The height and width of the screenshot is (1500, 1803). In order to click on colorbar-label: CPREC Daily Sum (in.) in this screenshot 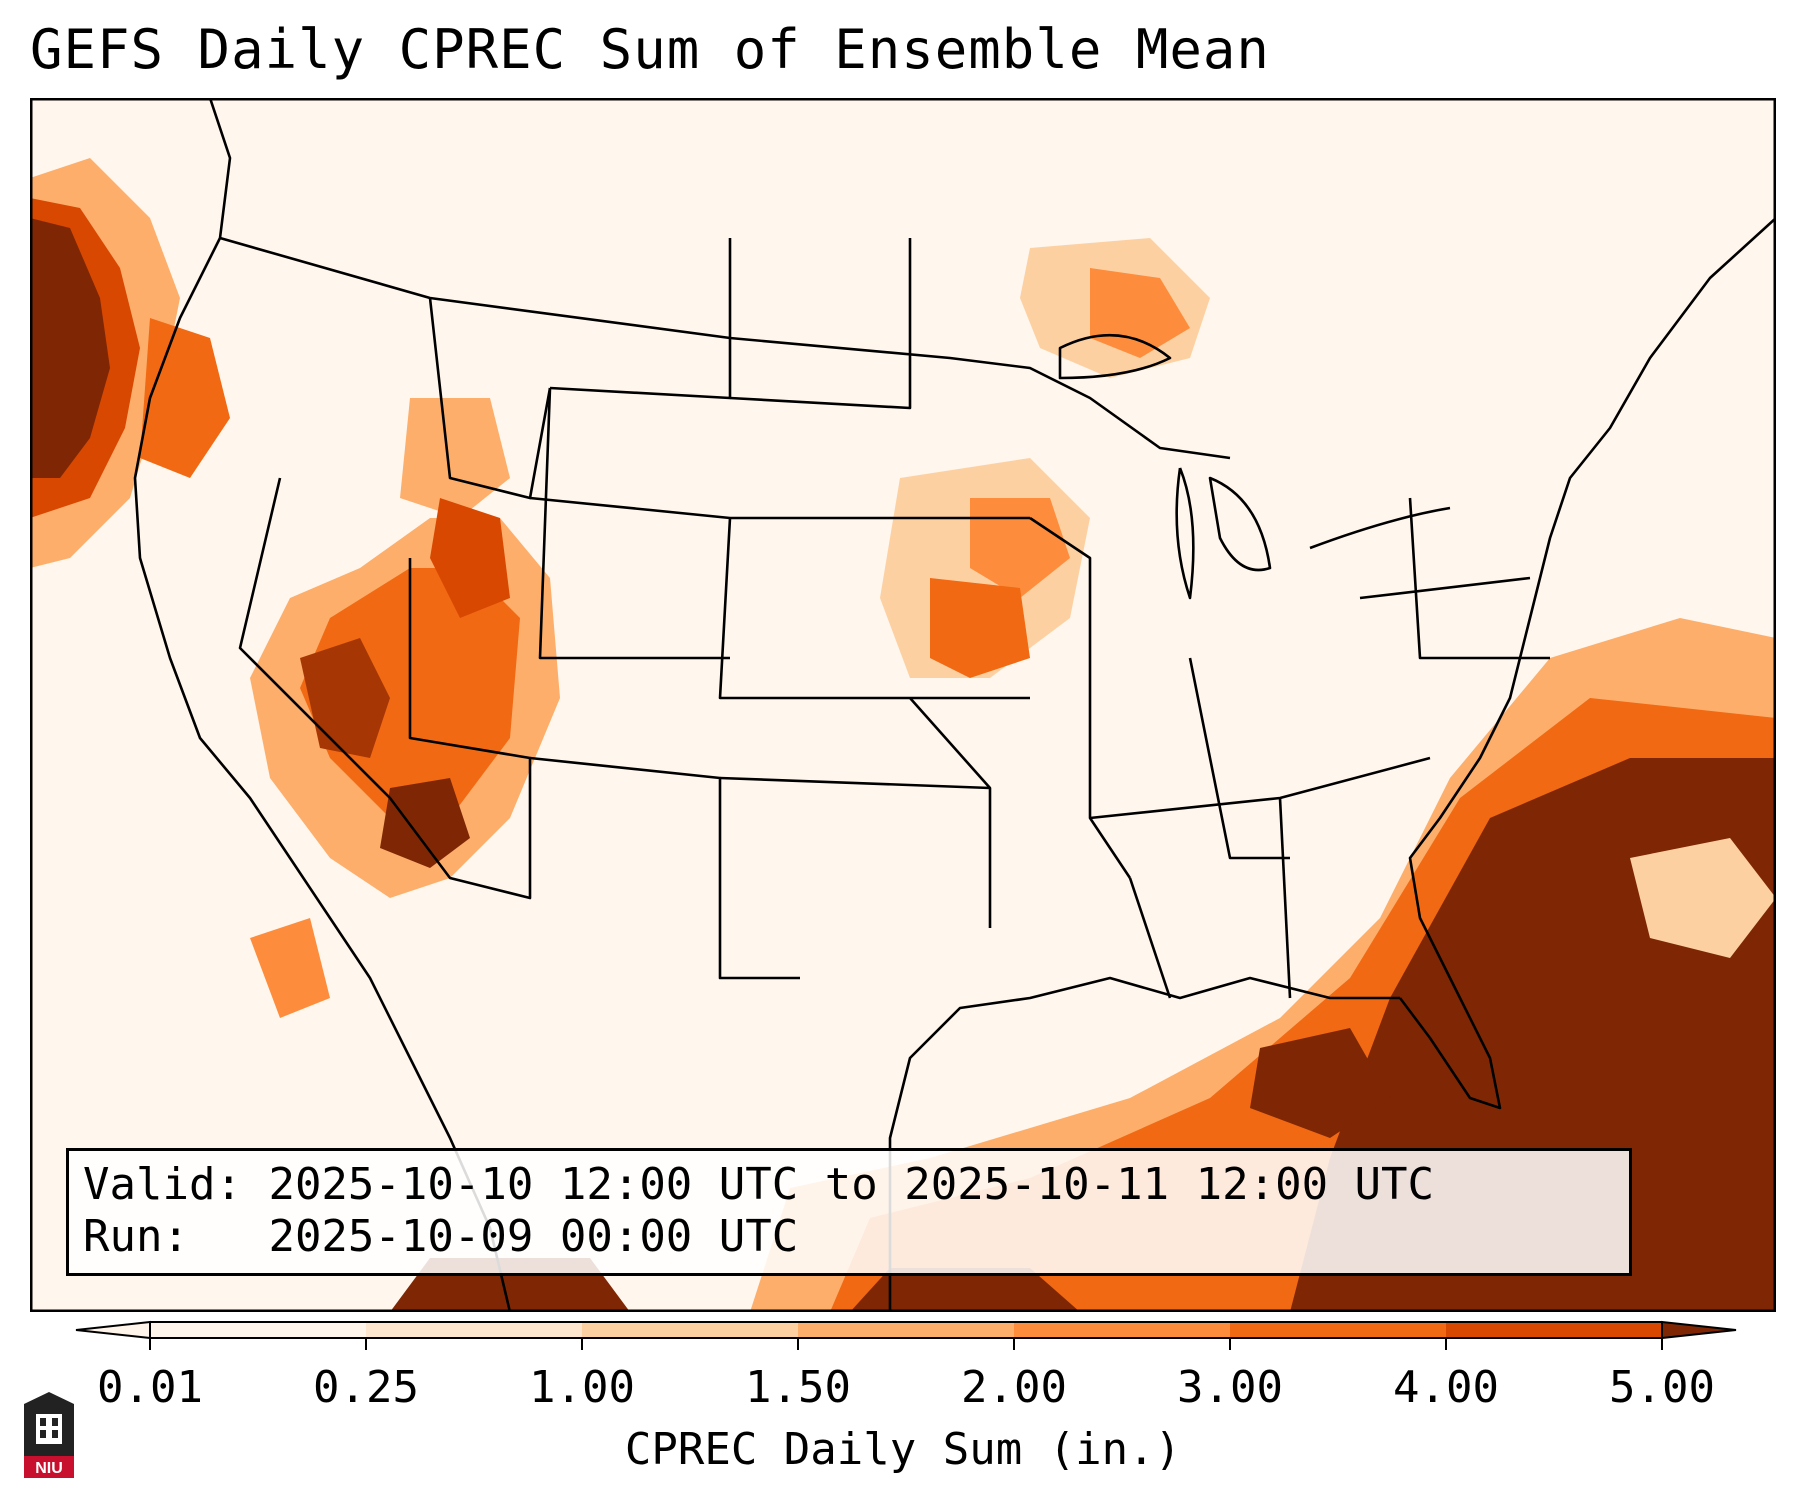, I will do `click(903, 1449)`.